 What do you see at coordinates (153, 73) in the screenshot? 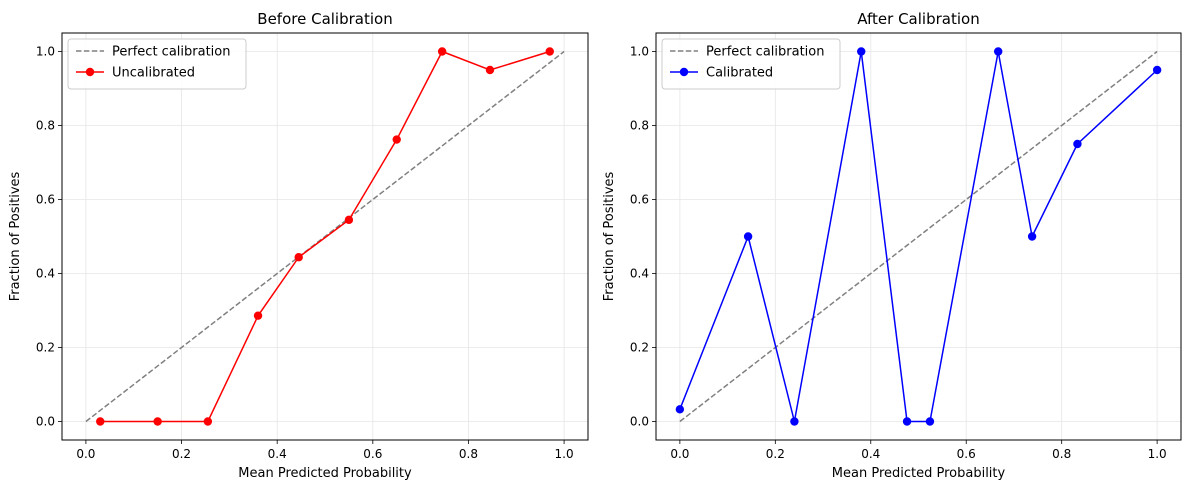
I see `legend-entry-label: Uncalibrated` at bounding box center [153, 73].